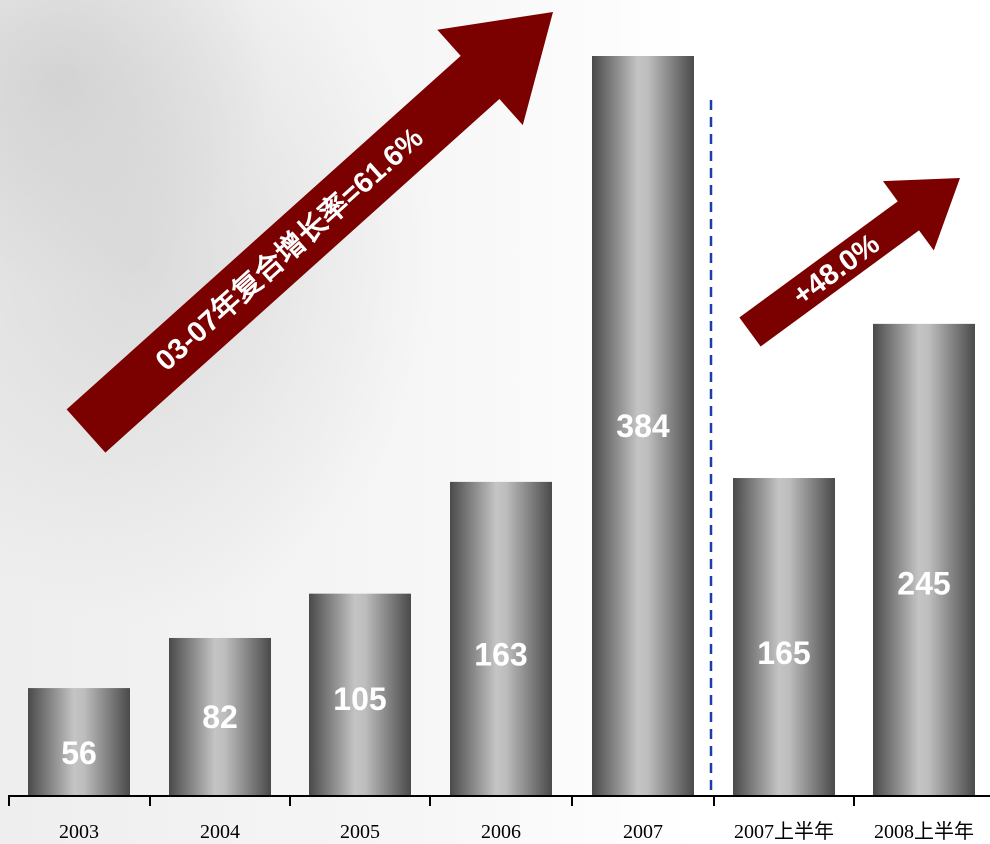 This screenshot has width=990, height=844. What do you see at coordinates (924, 831) in the screenshot?
I see `x-tick-label-2008上半年: 2008上半年` at bounding box center [924, 831].